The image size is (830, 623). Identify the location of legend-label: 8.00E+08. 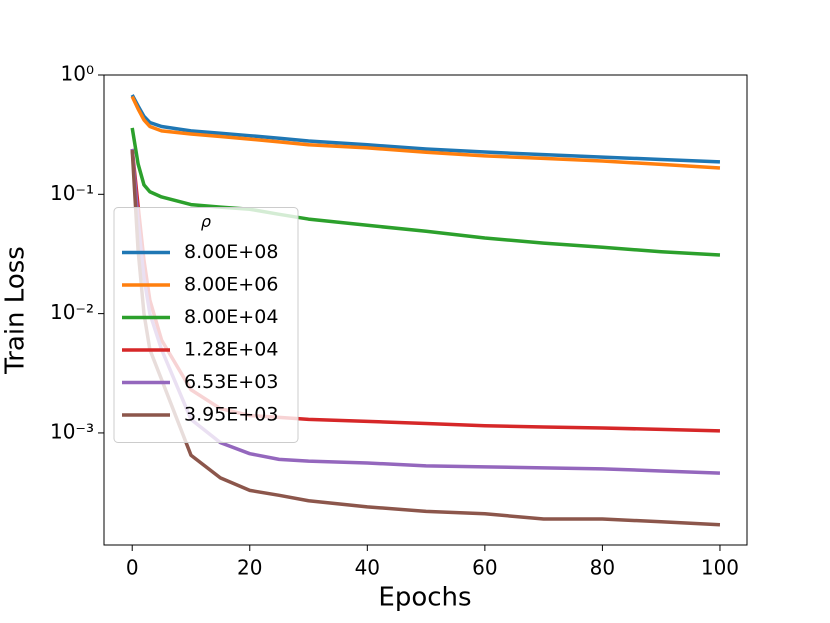
(231, 252).